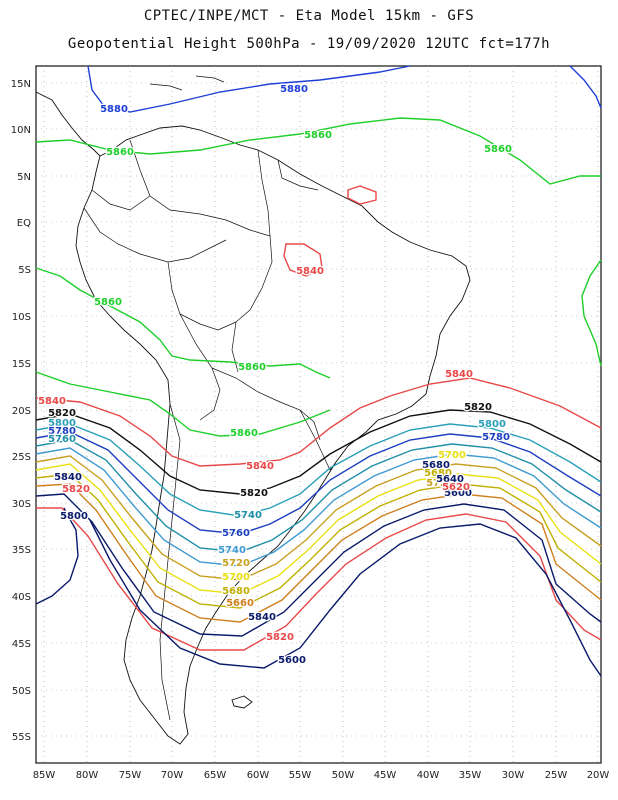 The width and height of the screenshot is (618, 800). Describe the element at coordinates (21, 130) in the screenshot. I see `lat-label: 10N` at that location.